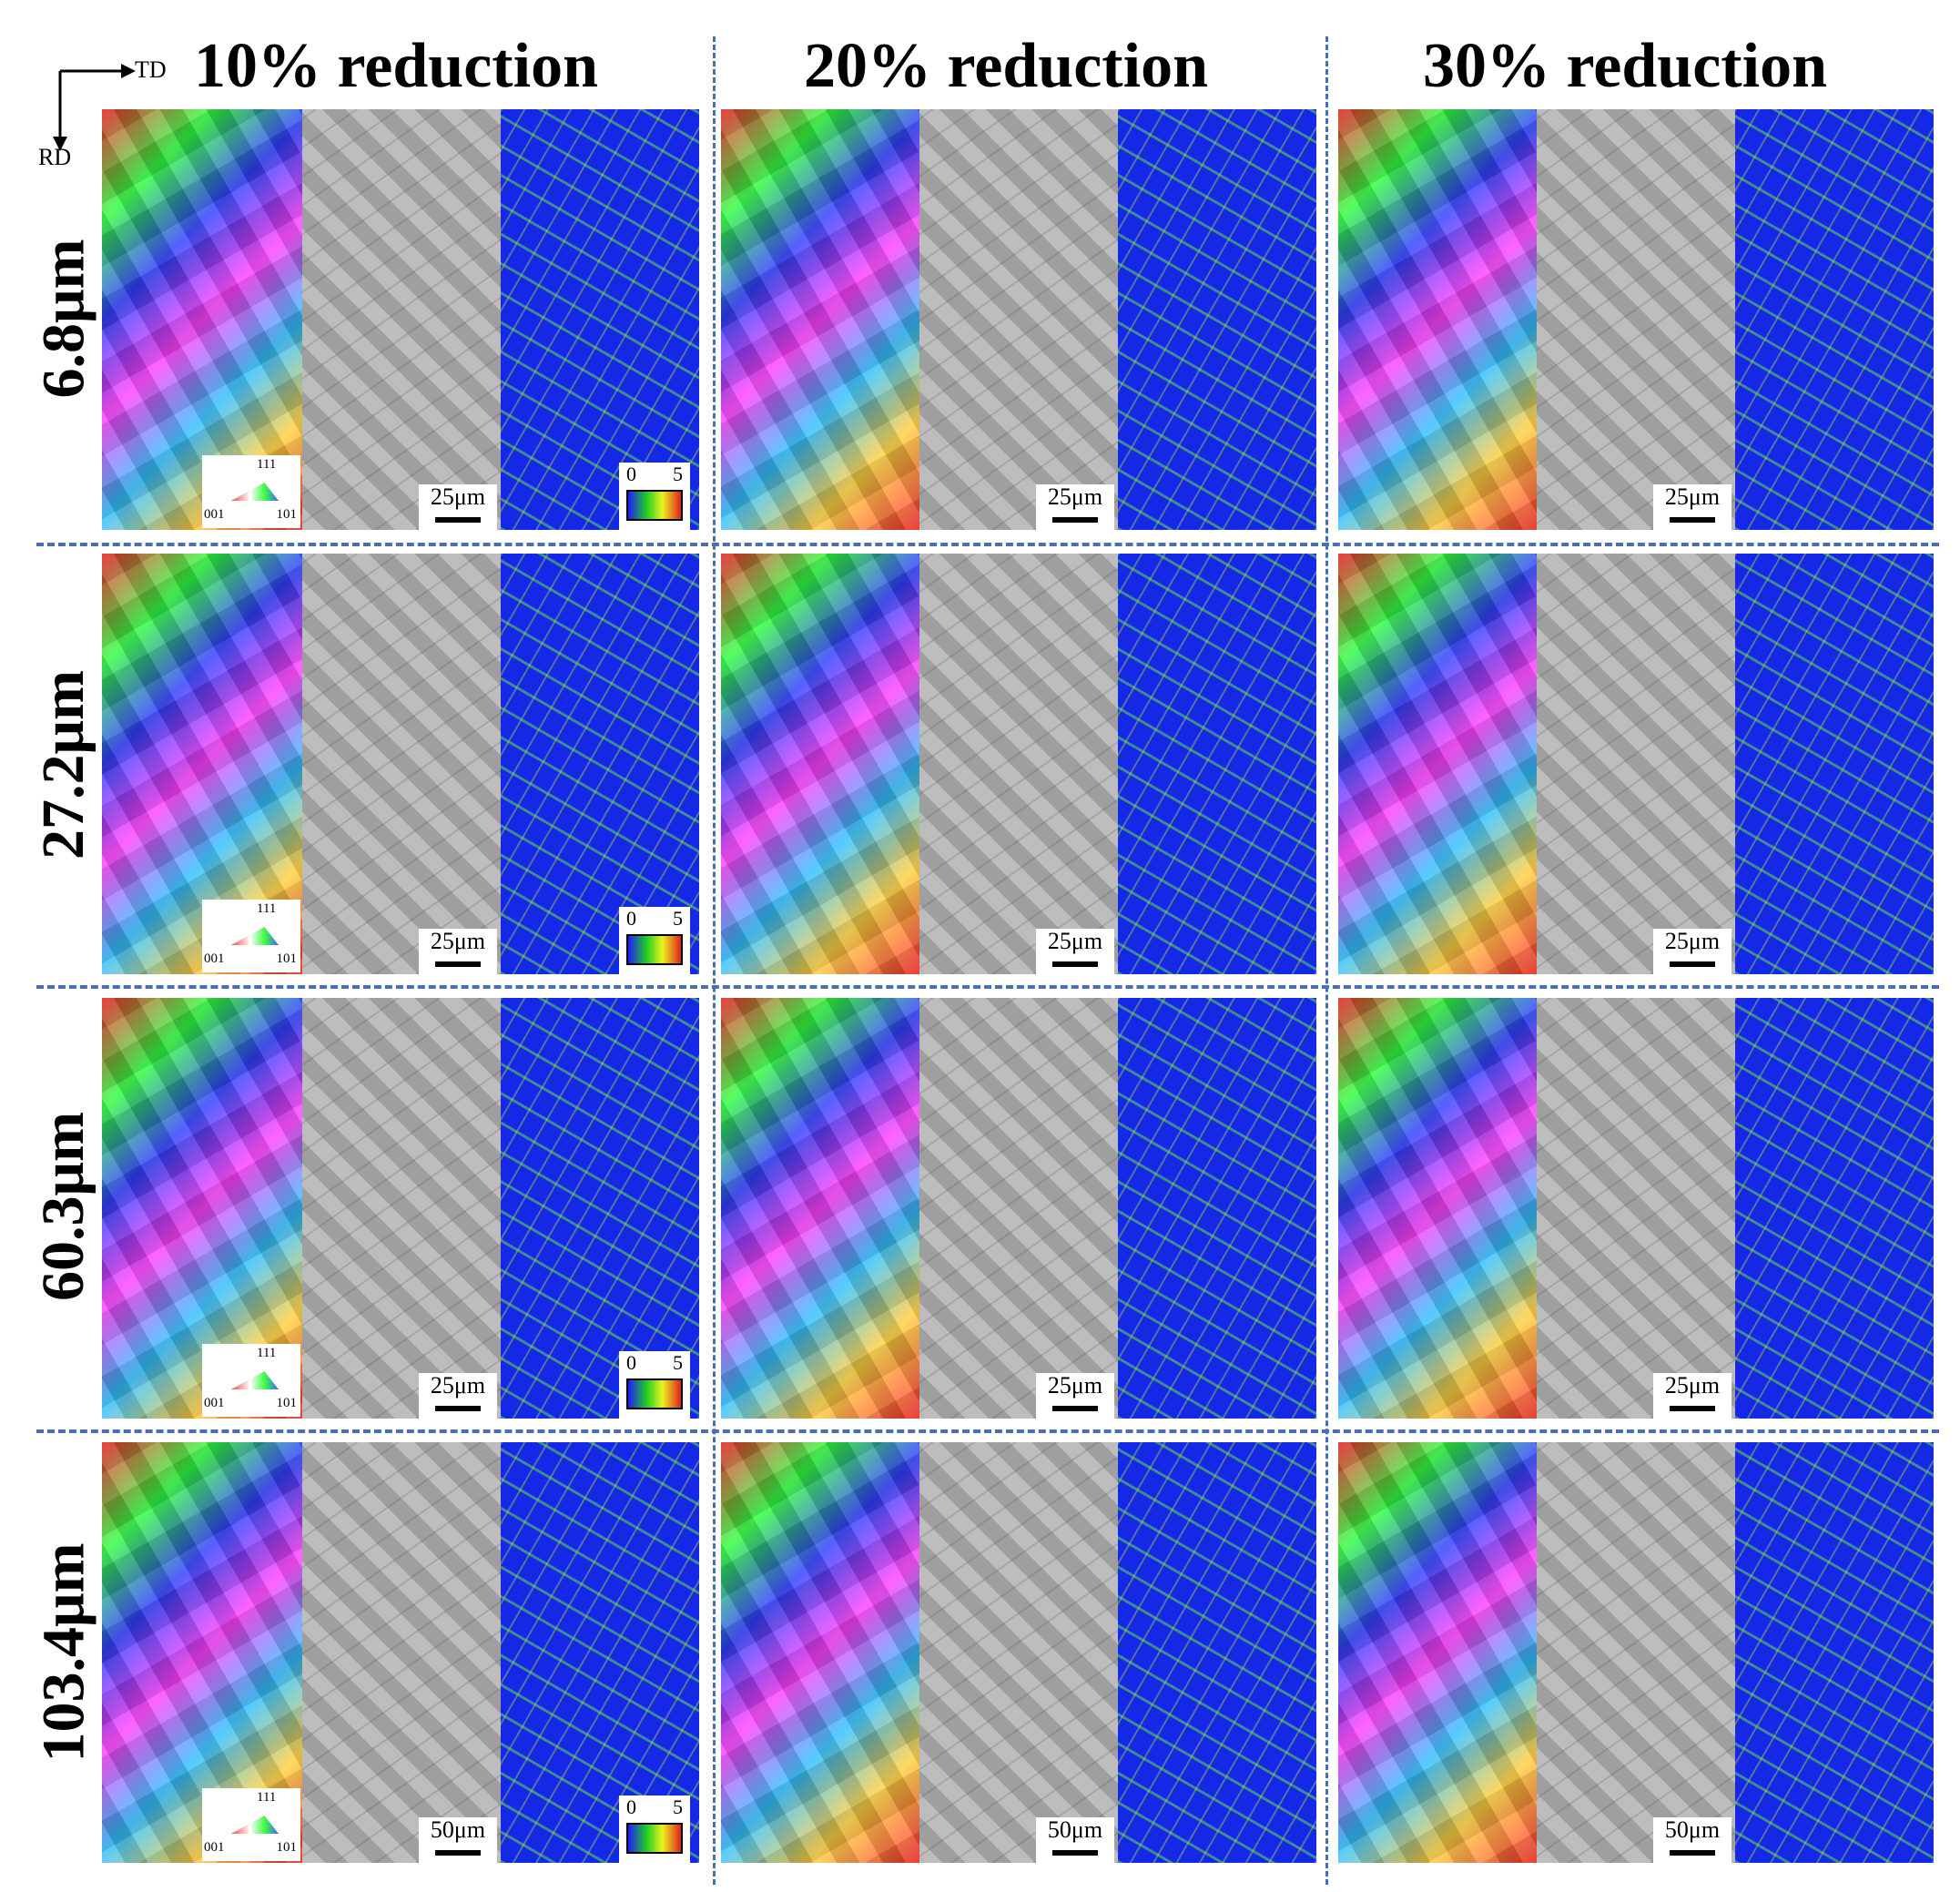 This screenshot has width=1960, height=1892. I want to click on column-title-20: 20% reduction, so click(1006, 66).